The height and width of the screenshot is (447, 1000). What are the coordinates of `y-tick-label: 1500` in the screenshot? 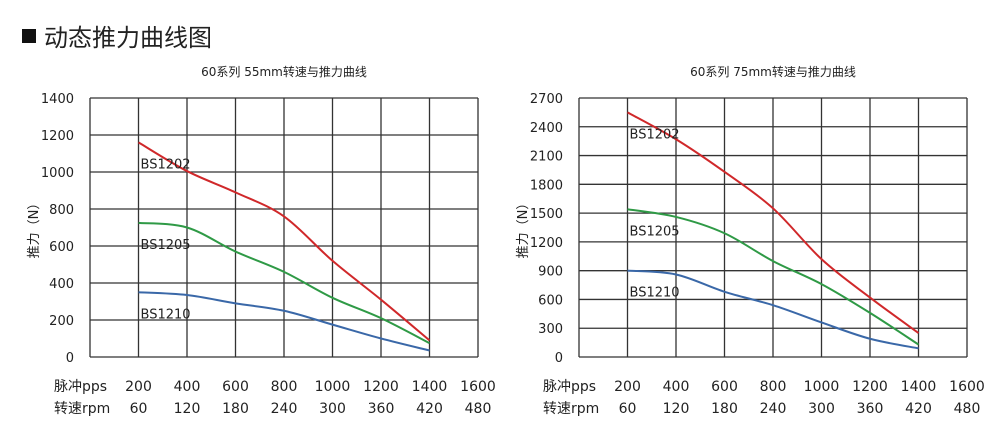 It's located at (546, 214).